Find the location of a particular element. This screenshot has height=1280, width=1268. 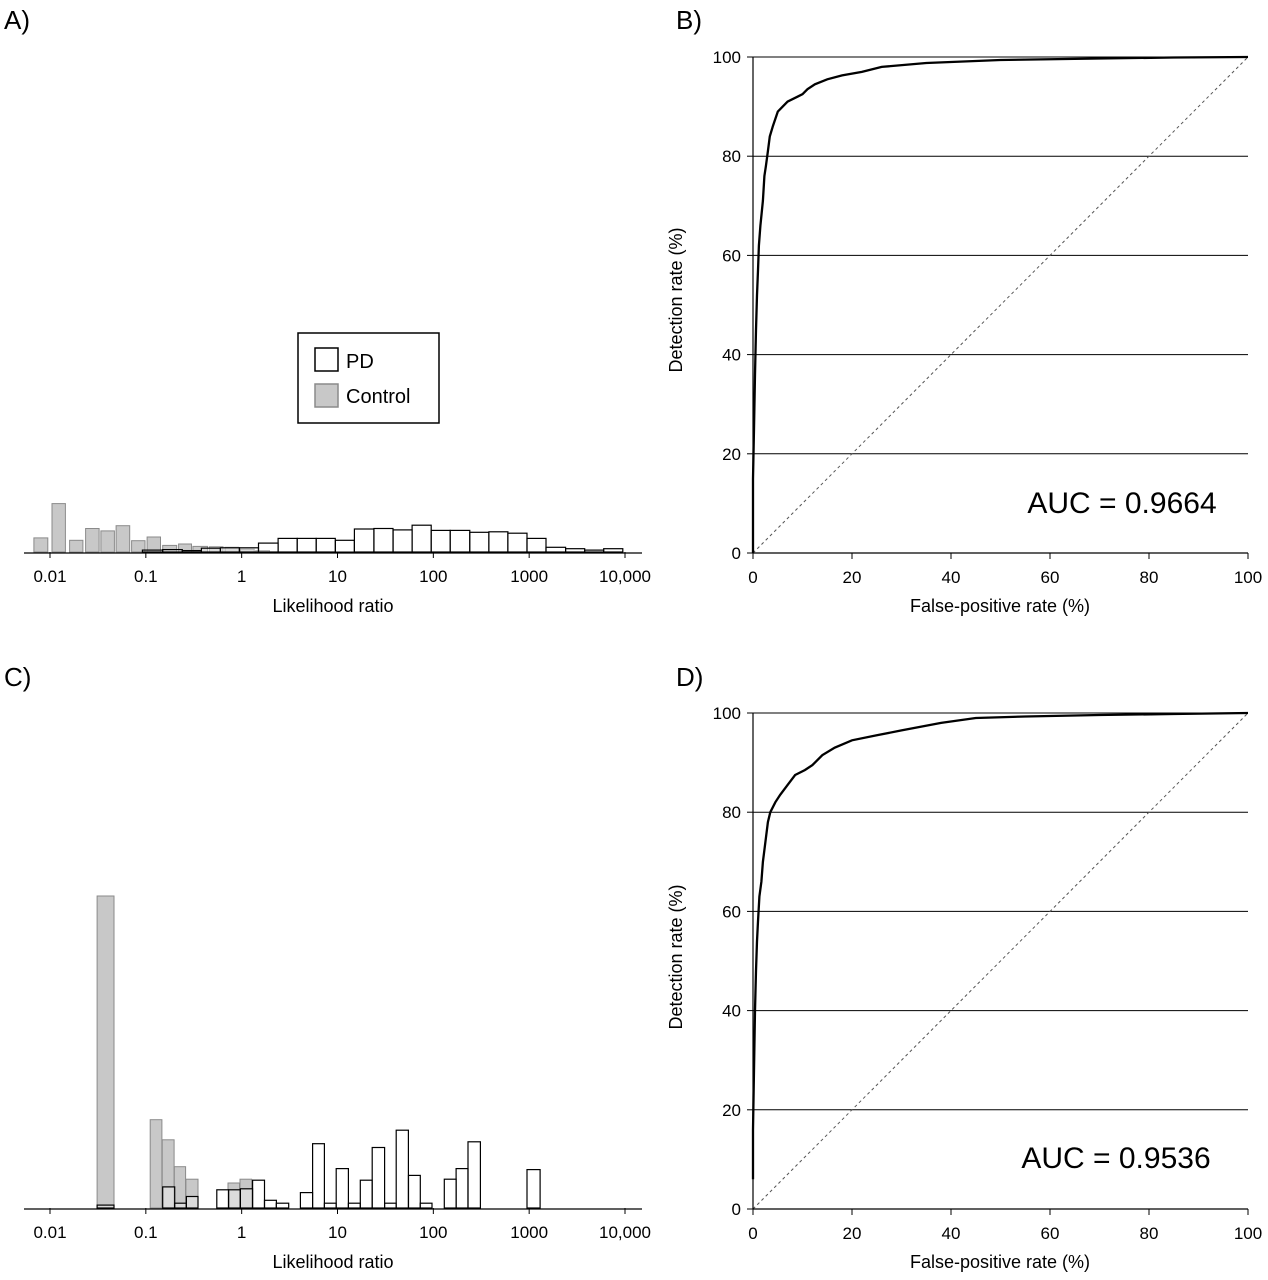

legend: PD Control is located at coordinates (368, 378).